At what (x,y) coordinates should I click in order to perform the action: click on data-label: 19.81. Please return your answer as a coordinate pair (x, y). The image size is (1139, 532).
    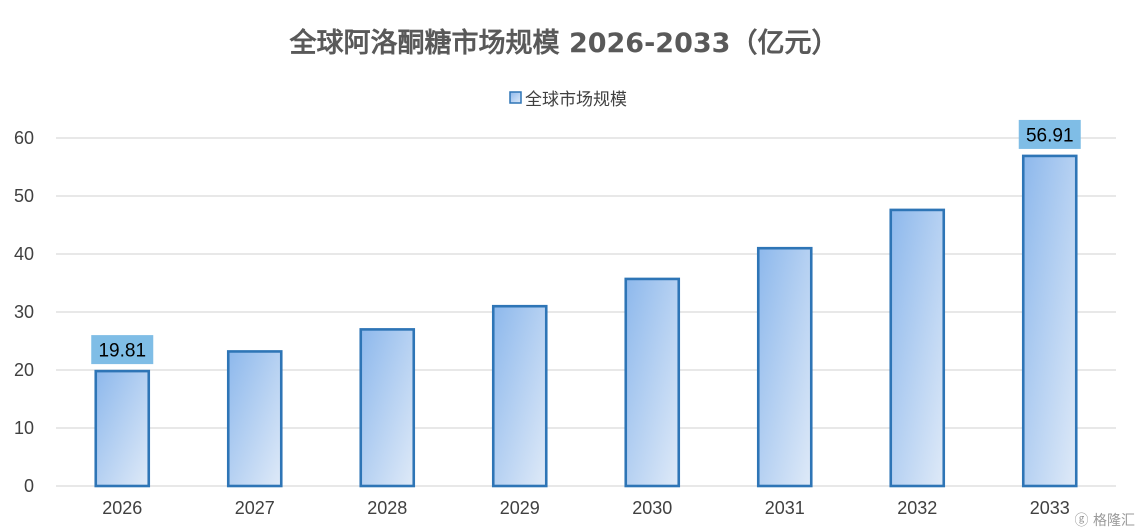
    Looking at the image, I should click on (122, 350).